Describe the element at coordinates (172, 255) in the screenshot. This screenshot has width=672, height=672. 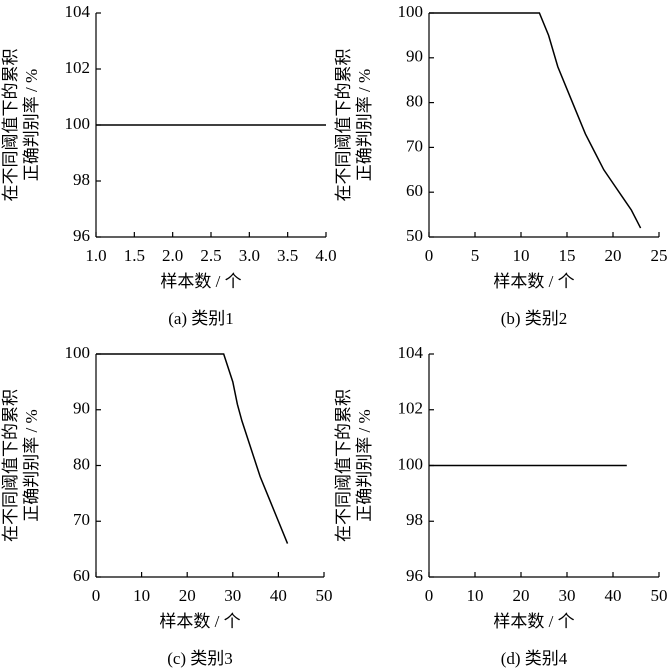
I see `x-tick-label: 2.0` at that location.